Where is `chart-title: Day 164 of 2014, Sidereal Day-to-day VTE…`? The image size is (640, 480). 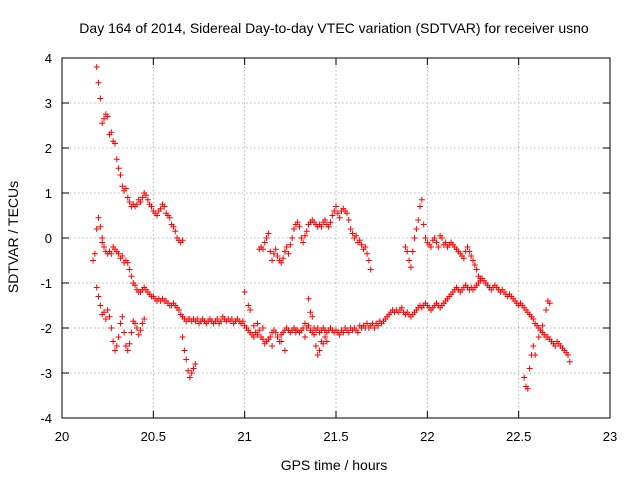 chart-title: Day 164 of 2014, Sidereal Day-to-day VTE… is located at coordinates (334, 28).